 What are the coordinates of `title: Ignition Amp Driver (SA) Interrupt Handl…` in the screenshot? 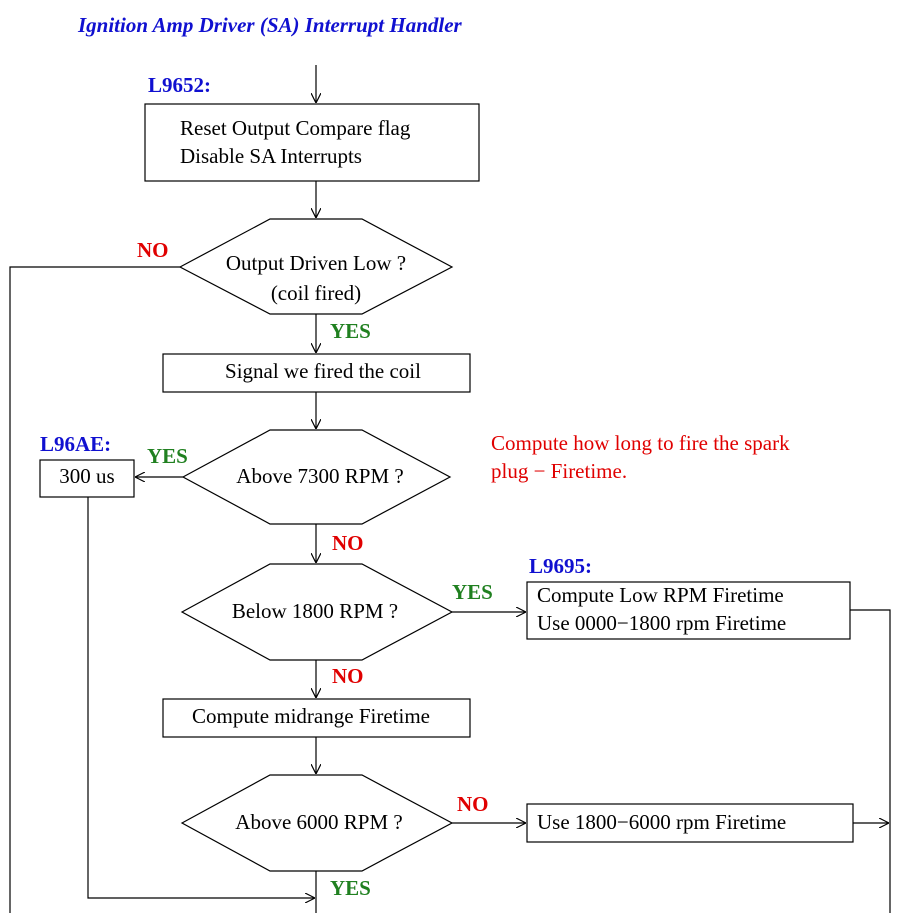 It's located at (270, 25).